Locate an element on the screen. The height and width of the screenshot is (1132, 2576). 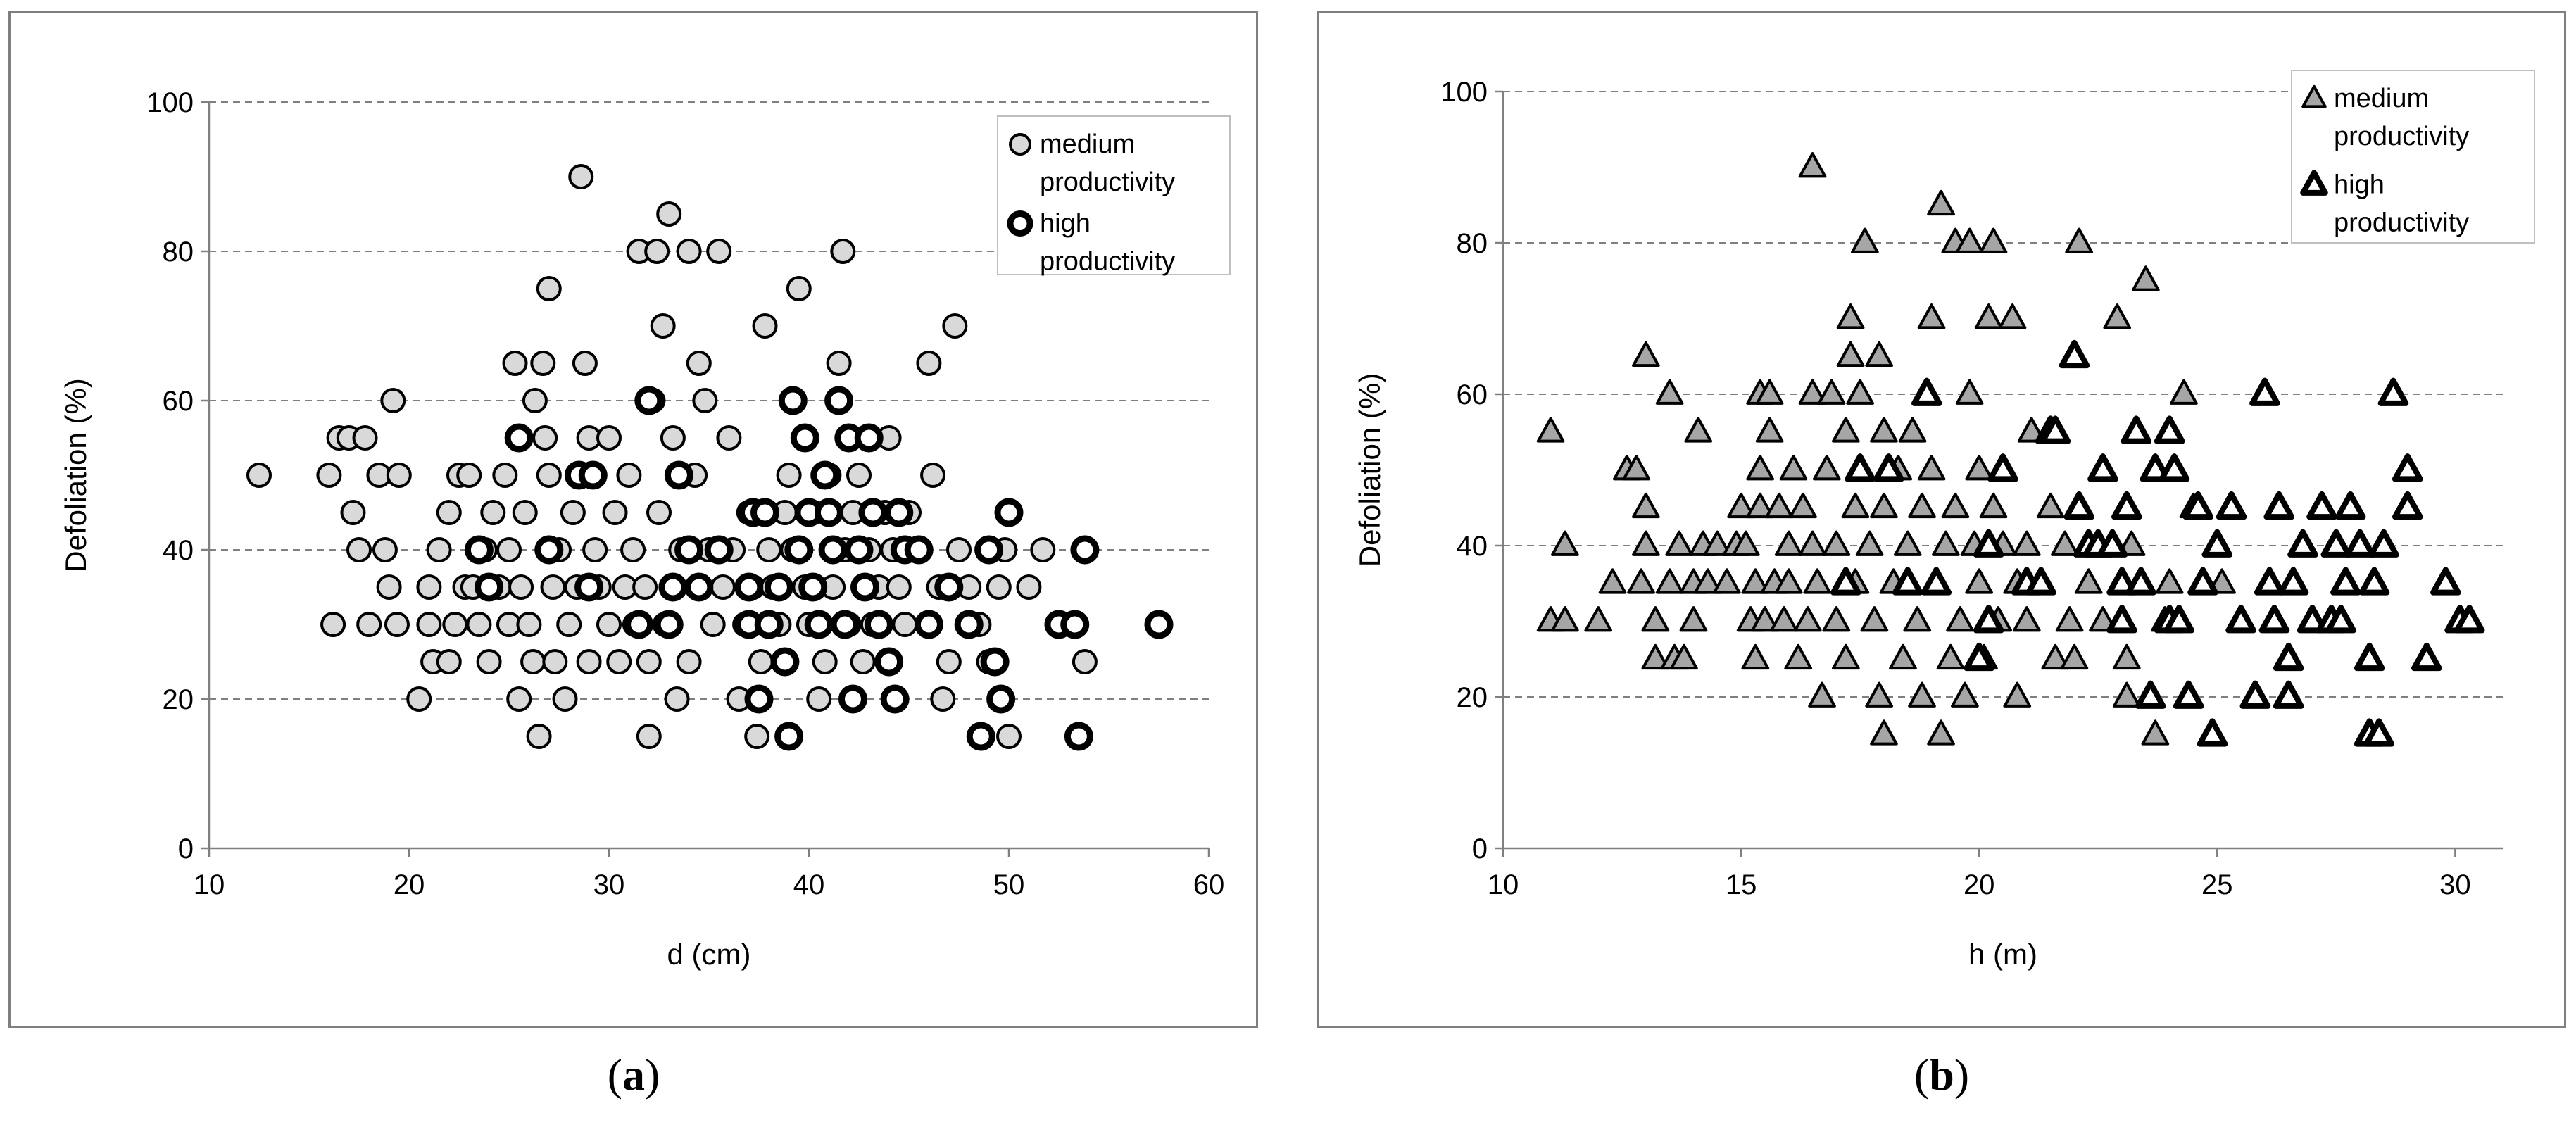
x-tick-label-b: 20 is located at coordinates (1980, 884).